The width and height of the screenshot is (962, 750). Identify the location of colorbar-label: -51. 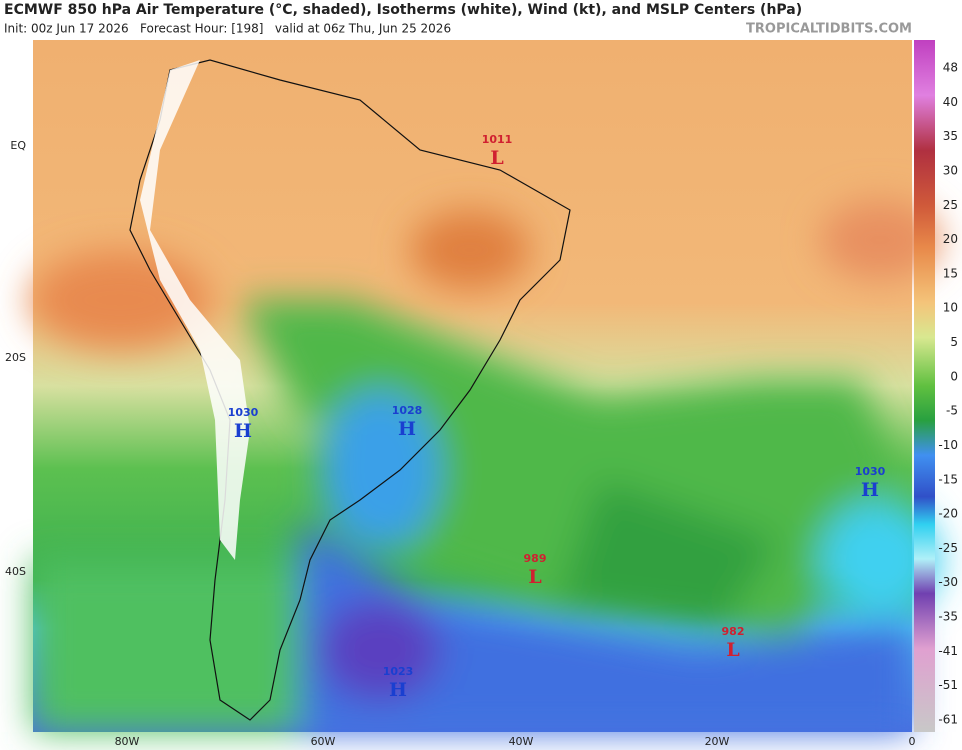
(948, 685).